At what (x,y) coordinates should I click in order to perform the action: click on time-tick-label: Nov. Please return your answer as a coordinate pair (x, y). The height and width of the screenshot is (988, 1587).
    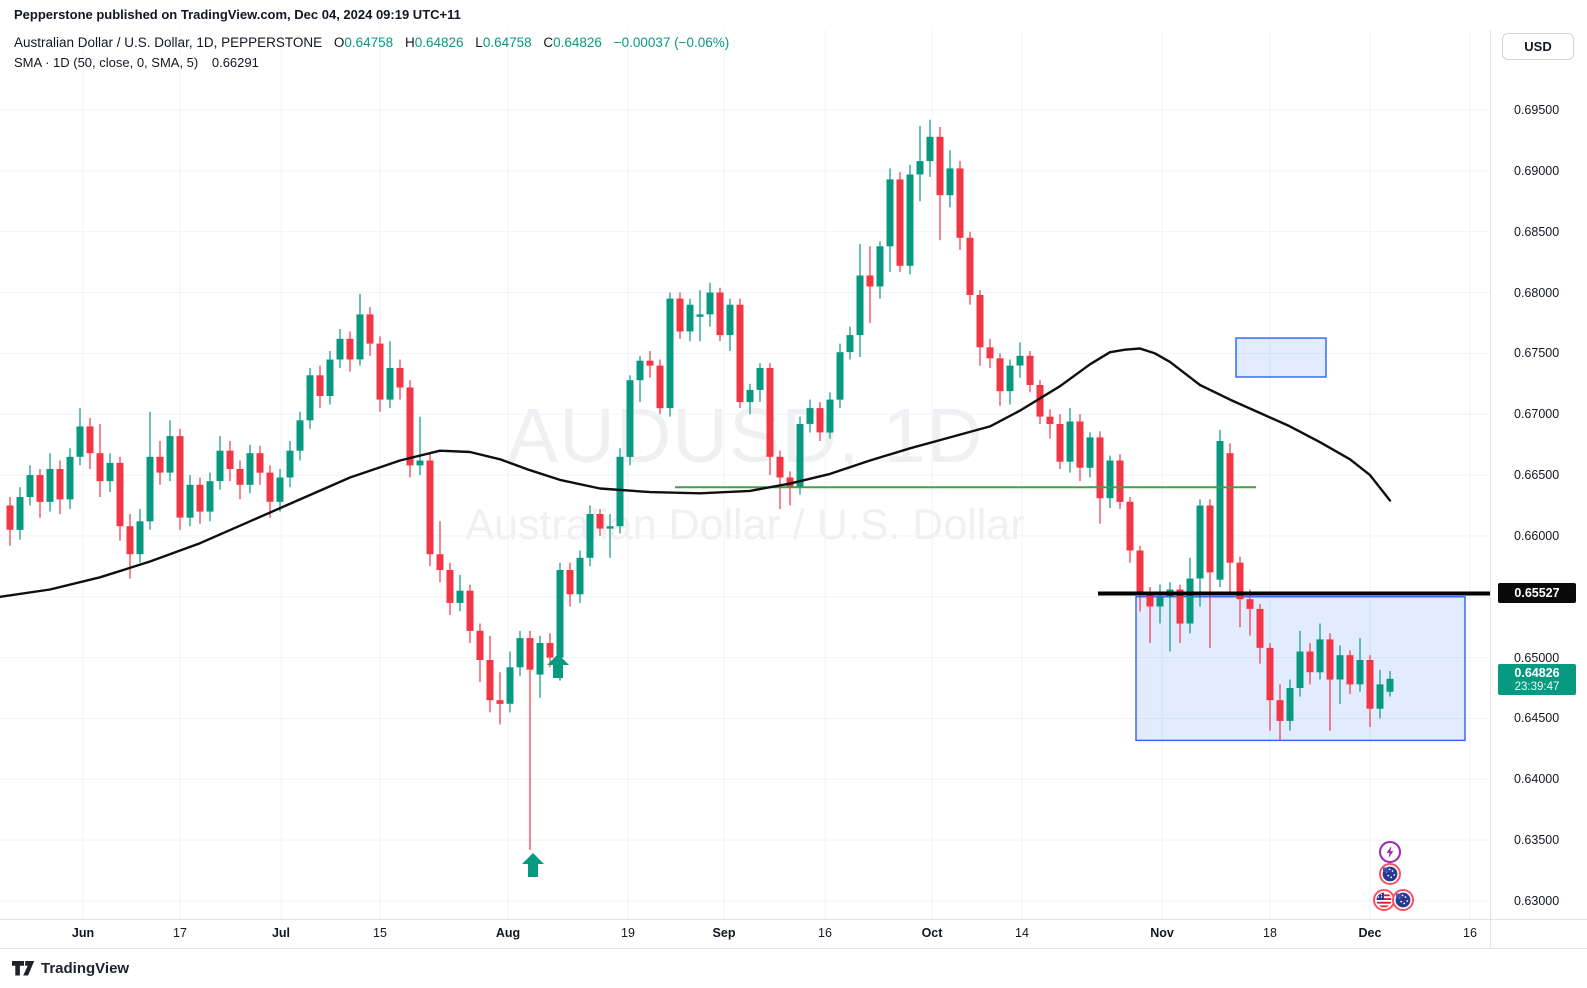
    Looking at the image, I should click on (1162, 933).